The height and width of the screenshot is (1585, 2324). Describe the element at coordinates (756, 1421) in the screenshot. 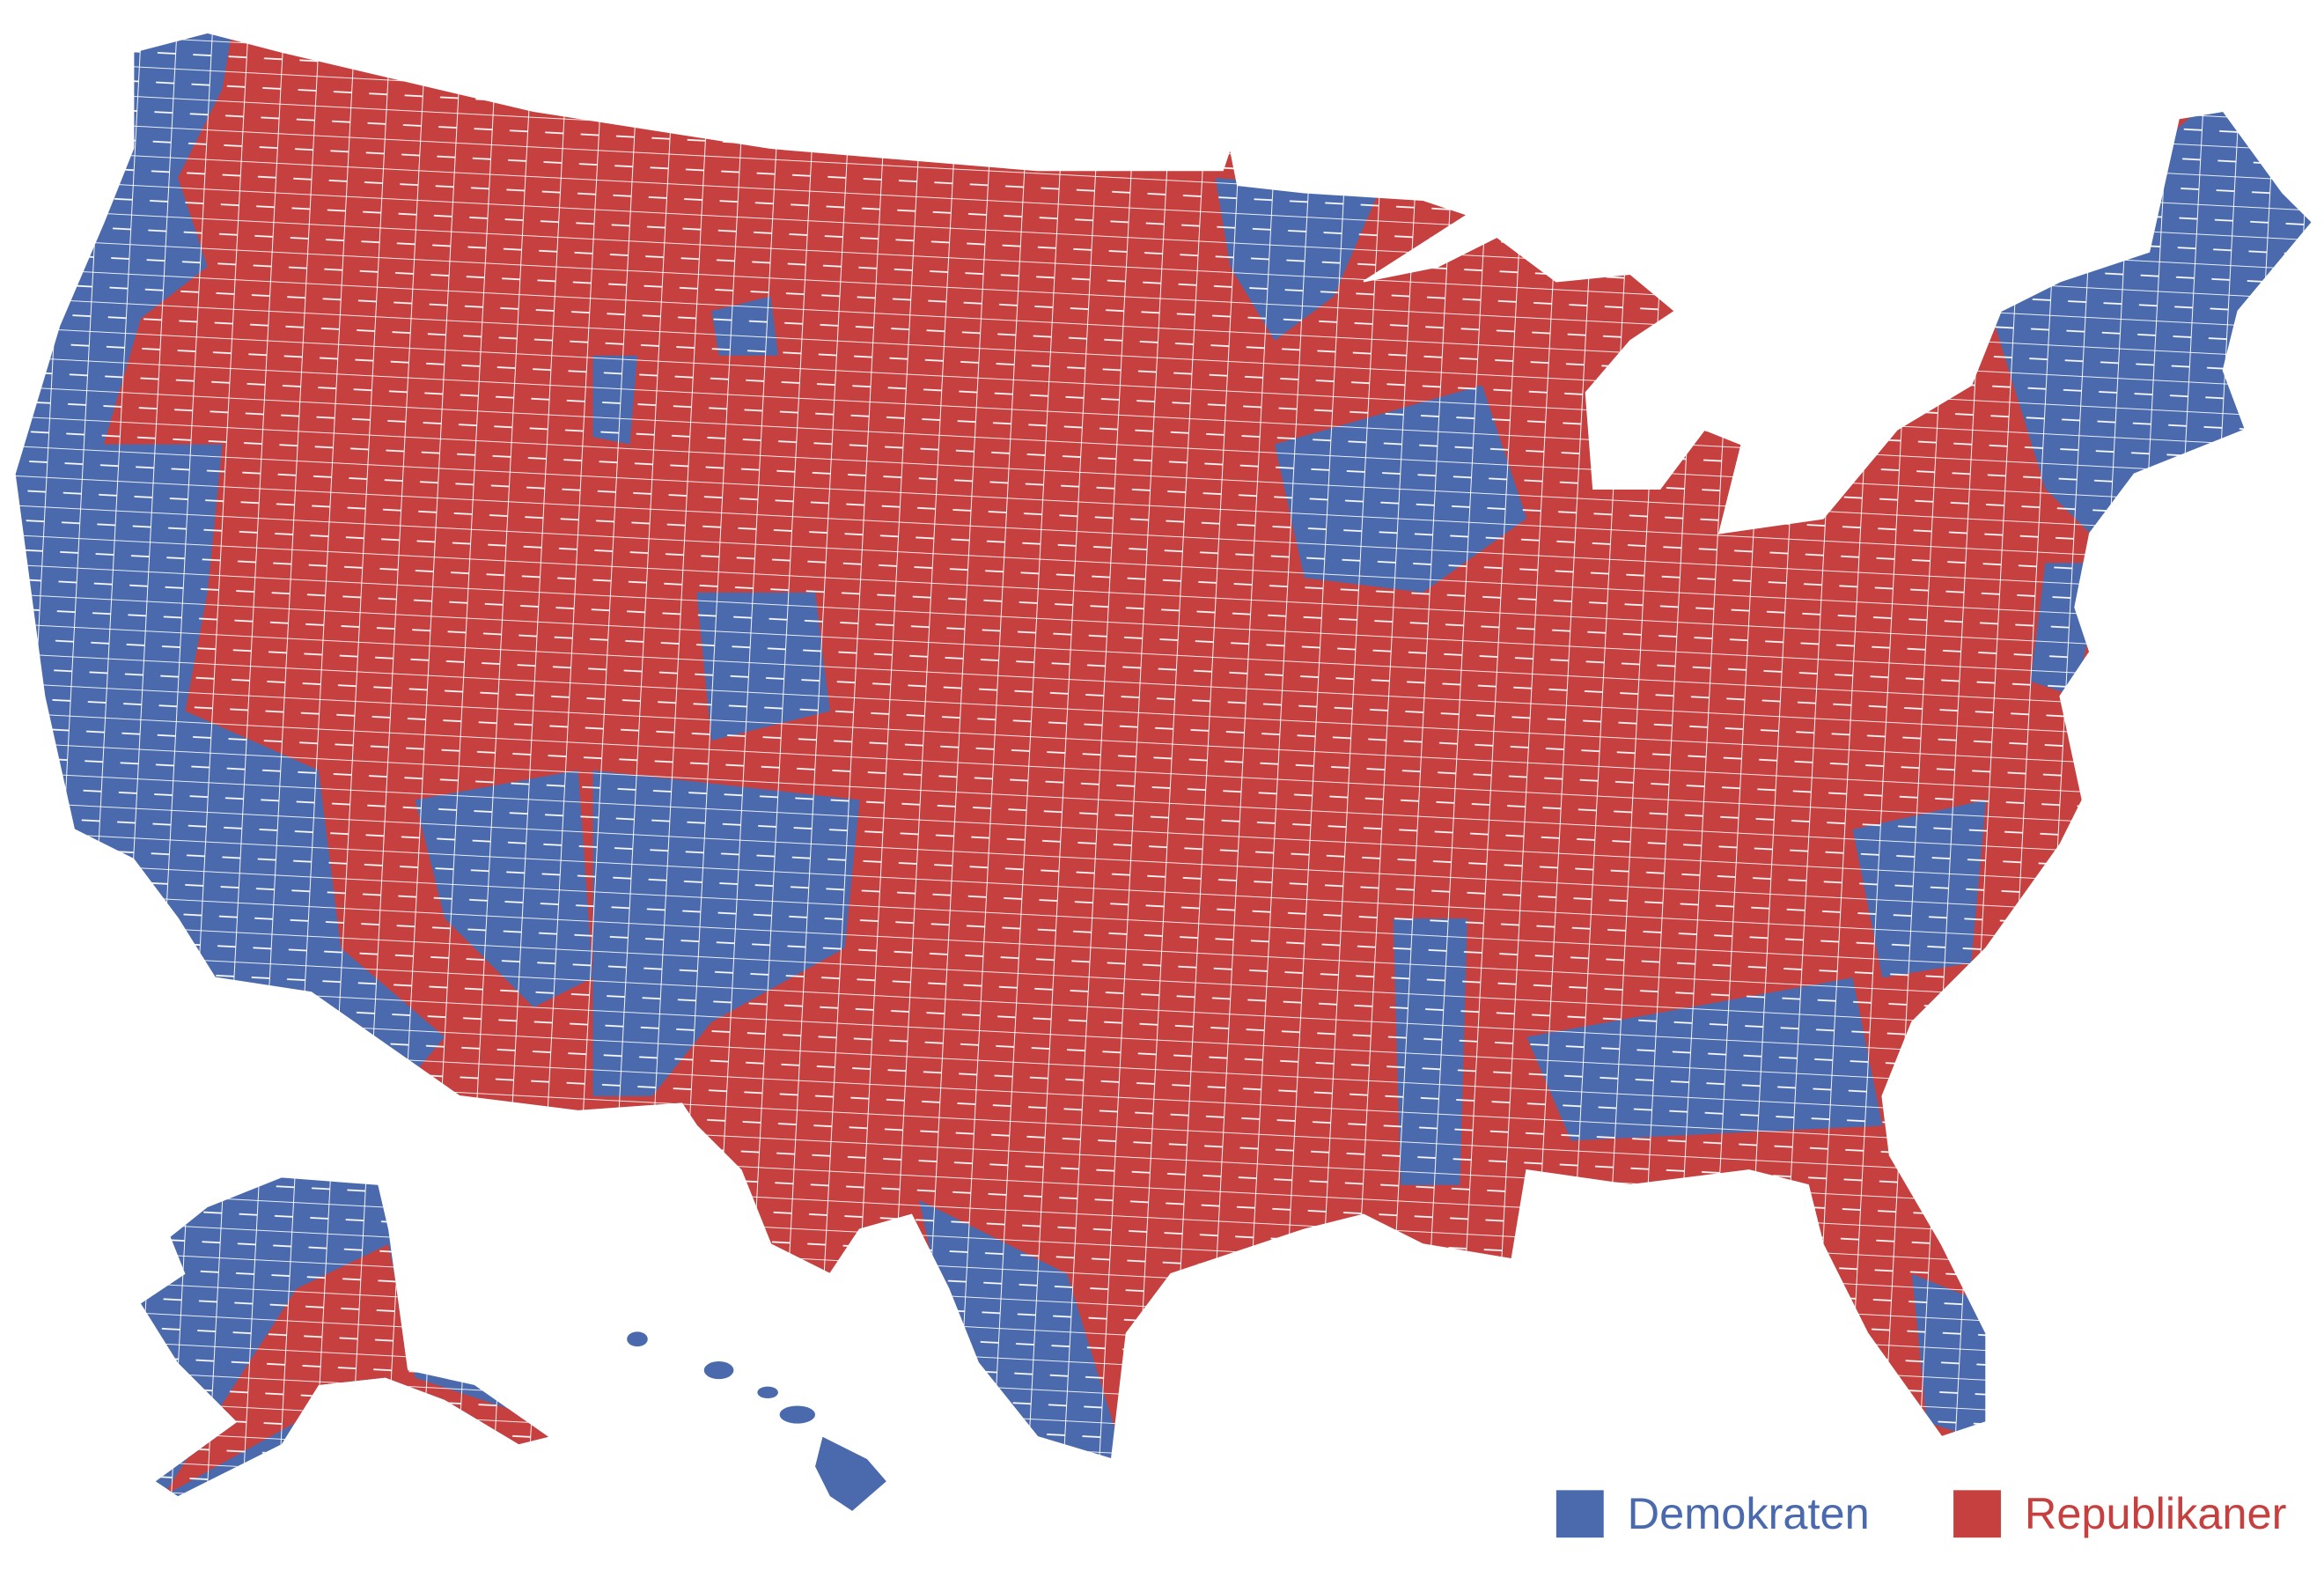

I see `hawaii` at that location.